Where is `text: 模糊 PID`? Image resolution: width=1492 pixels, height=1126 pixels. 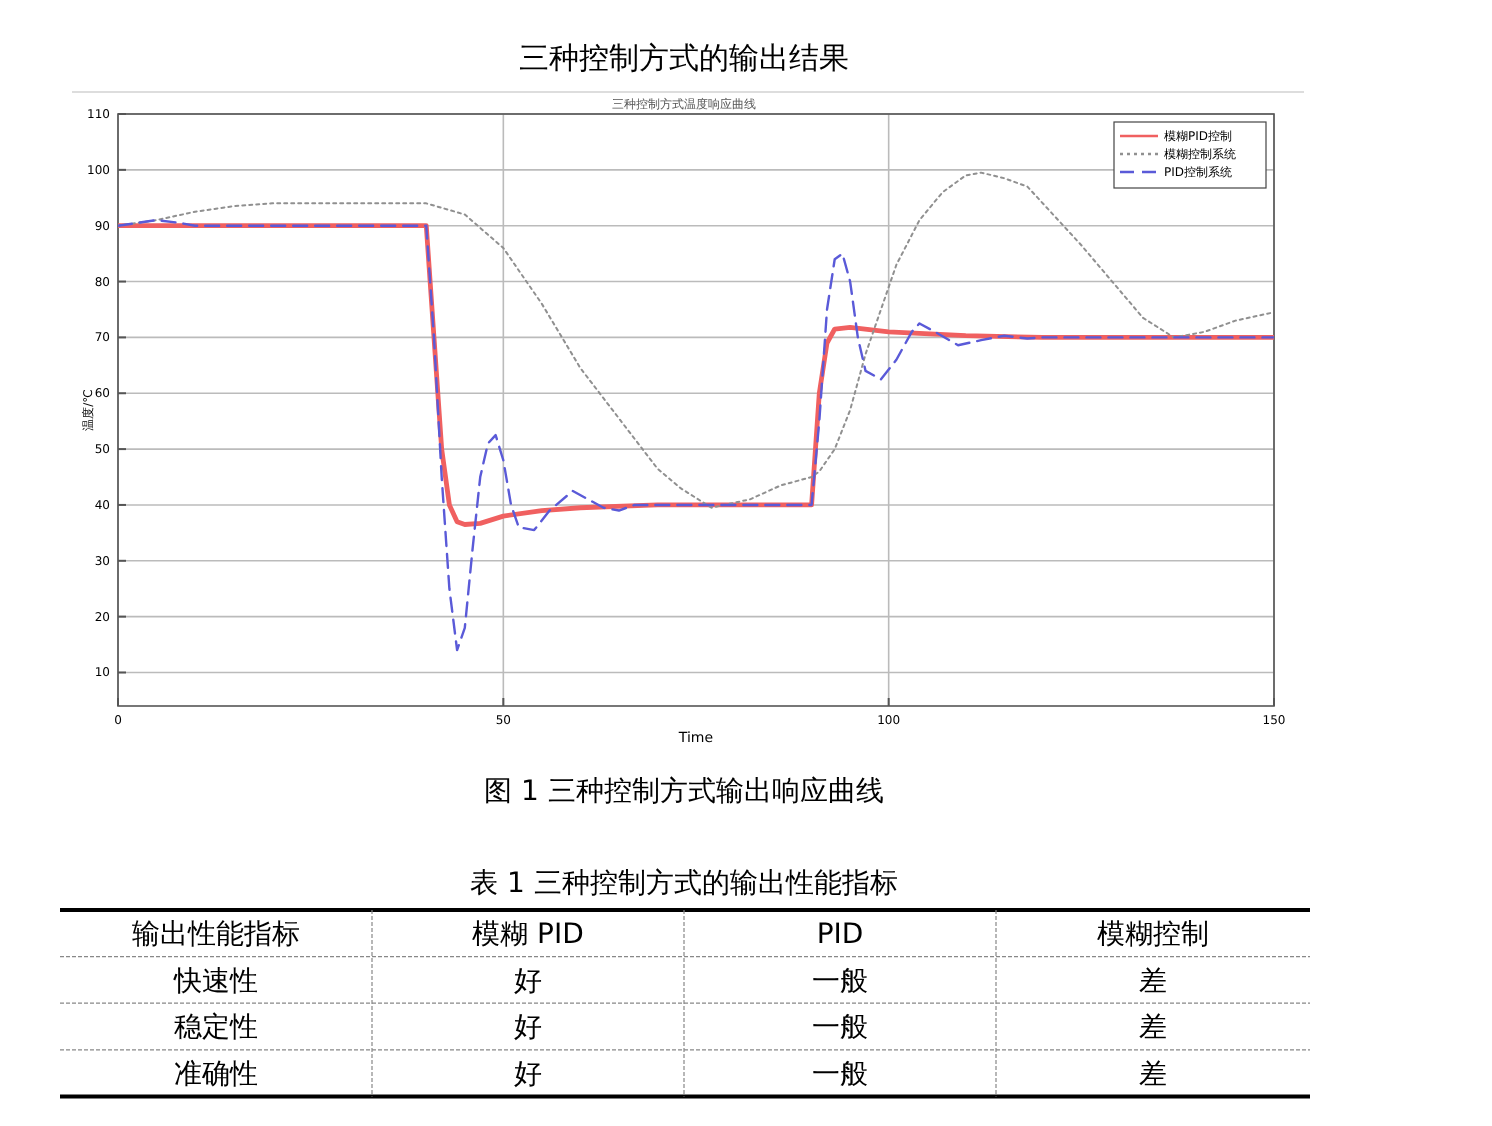
text: 模糊 PID is located at coordinates (528, 935).